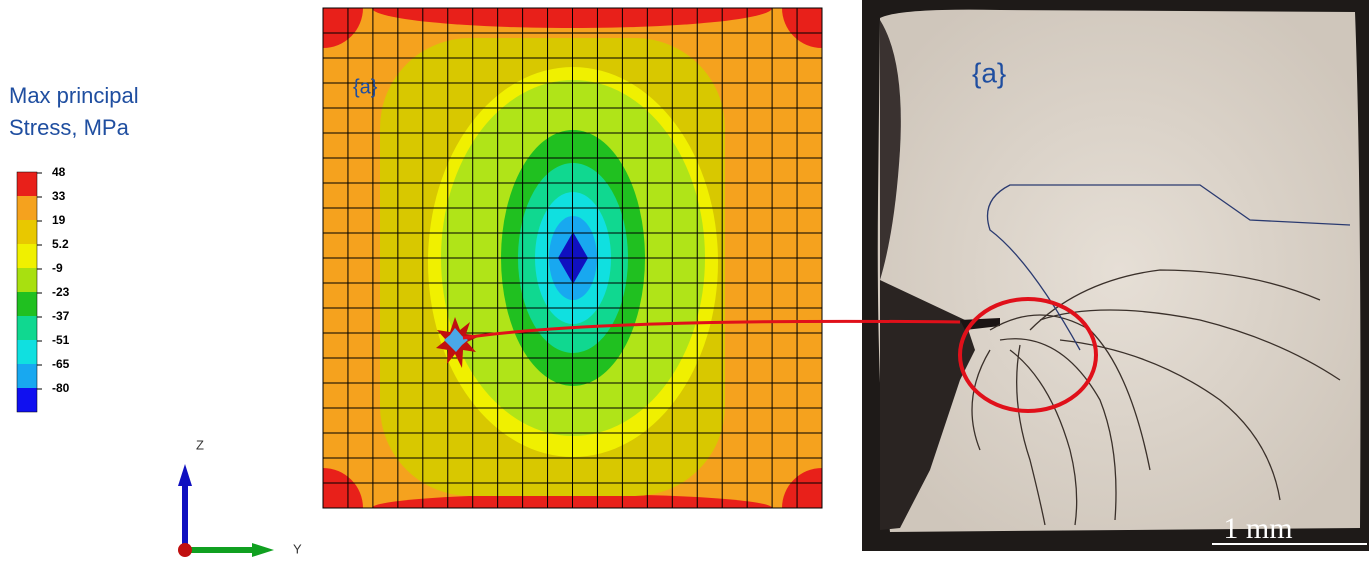 This screenshot has width=1369, height=562. What do you see at coordinates (57, 268) in the screenshot?
I see `tick-label: -9` at bounding box center [57, 268].